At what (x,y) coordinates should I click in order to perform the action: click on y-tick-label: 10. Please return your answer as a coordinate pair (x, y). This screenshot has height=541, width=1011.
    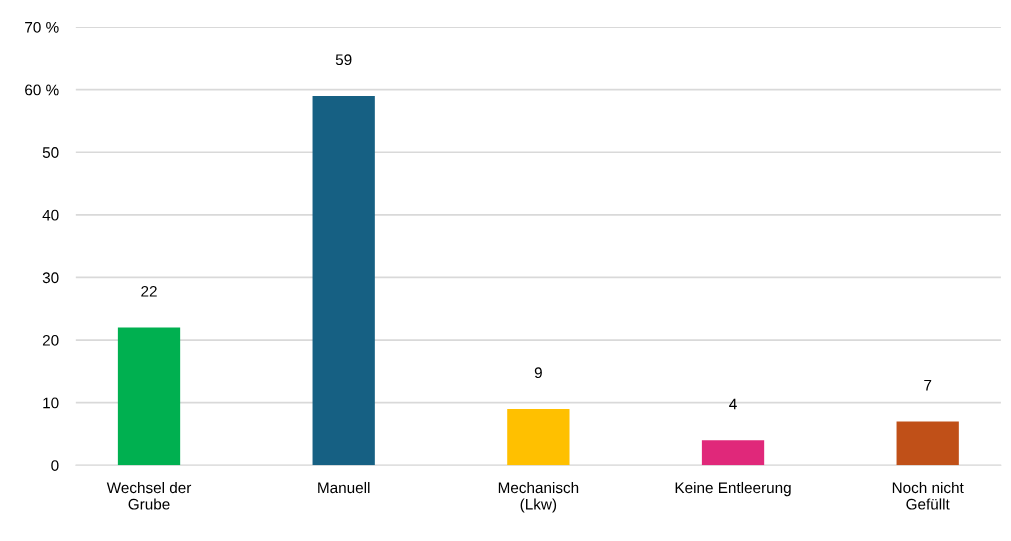
    Looking at the image, I should click on (51, 403).